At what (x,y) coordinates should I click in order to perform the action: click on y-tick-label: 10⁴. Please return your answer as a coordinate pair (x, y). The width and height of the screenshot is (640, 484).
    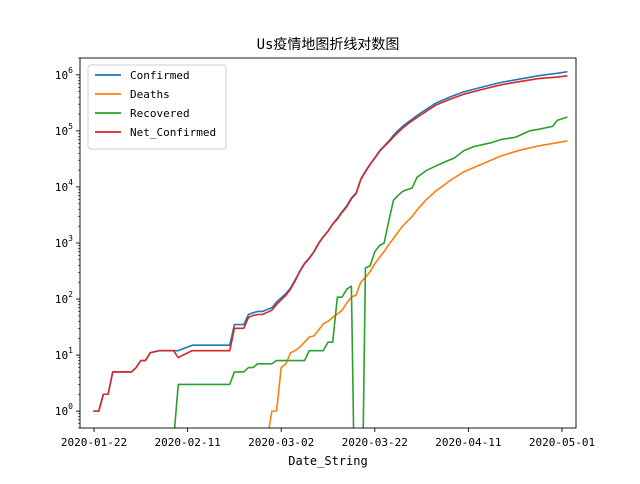
    Looking at the image, I should click on (64, 186).